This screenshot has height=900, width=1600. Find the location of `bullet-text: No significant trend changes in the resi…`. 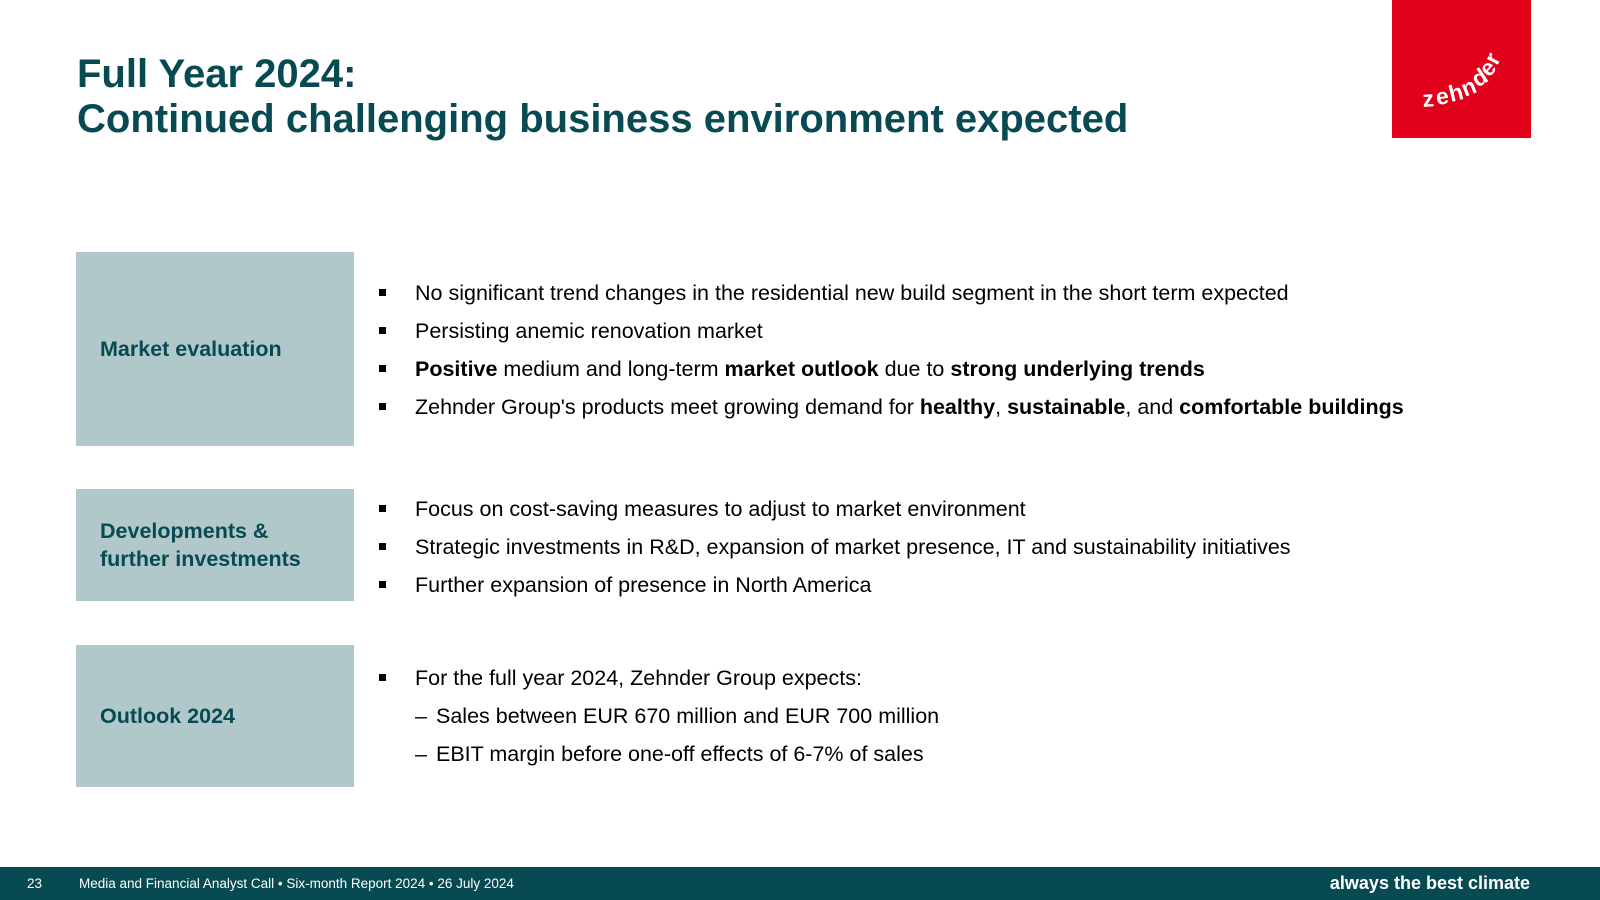

bullet-text: No significant trend changes in the resi… is located at coordinates (852, 293).